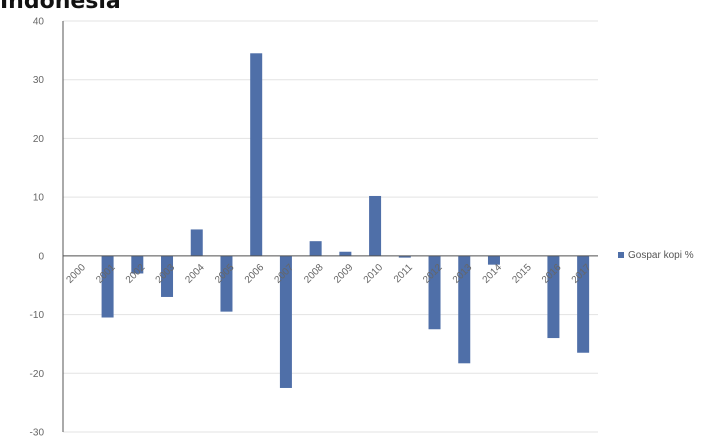  I want to click on y-tick-label: 40, so click(39, 22).